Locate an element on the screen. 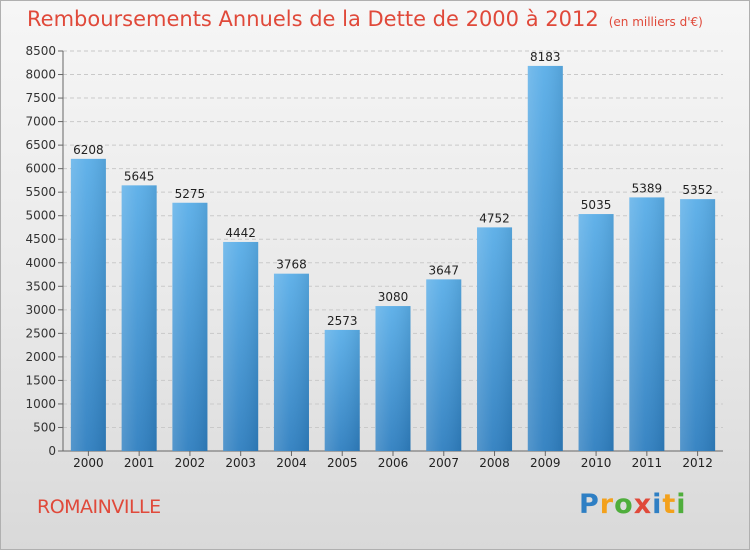  x-tick-label-2000: 2000 is located at coordinates (88, 463).